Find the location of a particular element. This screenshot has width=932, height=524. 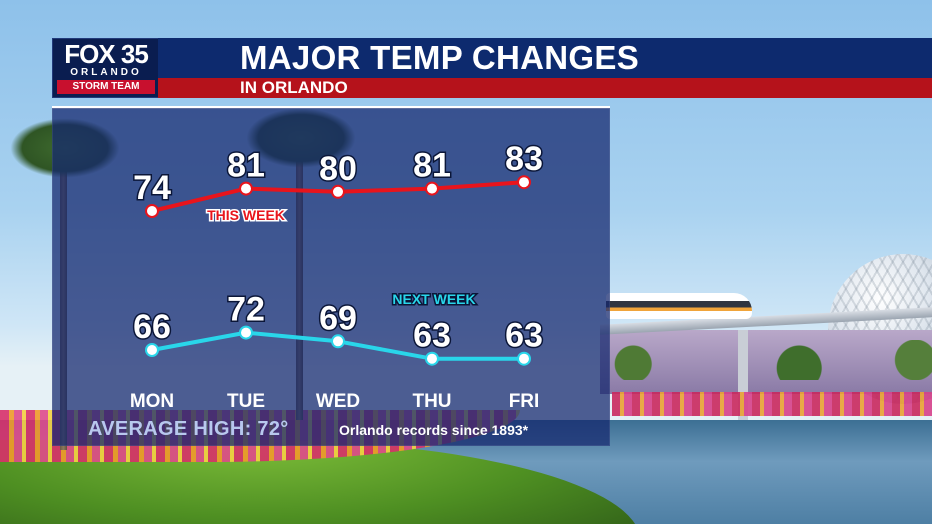

station-logo: FOX 35 ORLANDO STORM TEAM is located at coordinates (106, 68).